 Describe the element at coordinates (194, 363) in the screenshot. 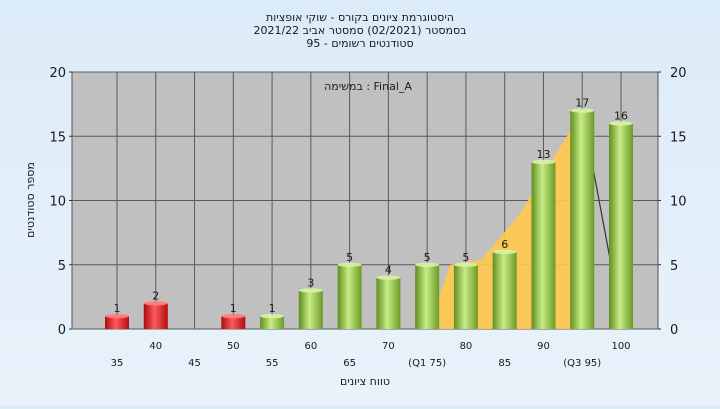

I see `x-tick-label: 45` at that location.